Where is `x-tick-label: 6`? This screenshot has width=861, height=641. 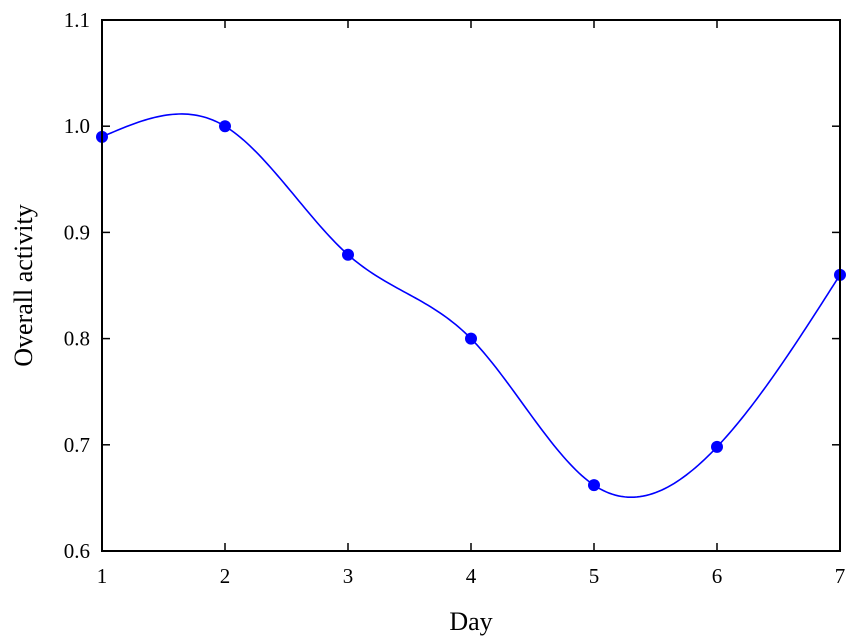
x-tick-label: 6 is located at coordinates (717, 576).